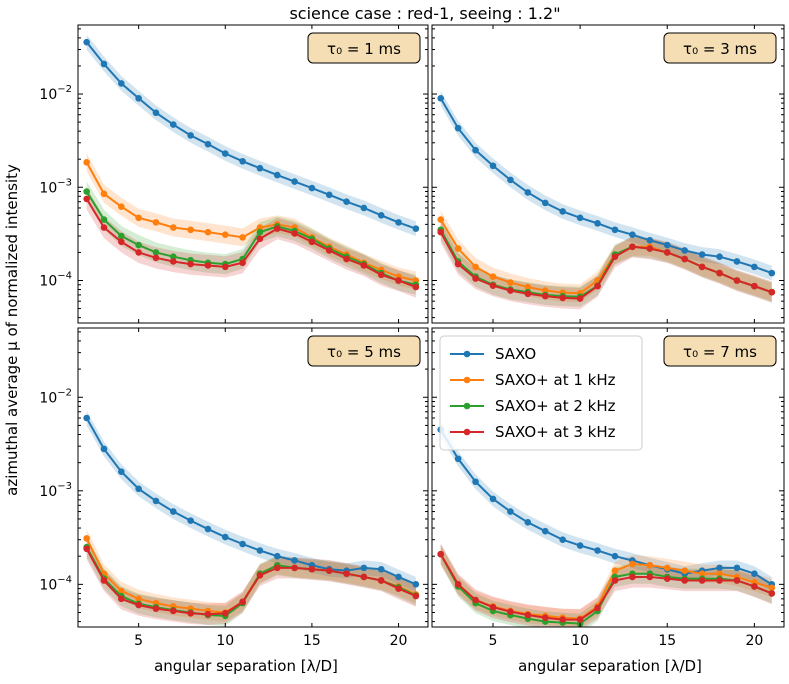 Image resolution: width=789 pixels, height=684 pixels. What do you see at coordinates (610, 666) in the screenshot?
I see `x-axis-label-right: angular separation [λ/D]` at bounding box center [610, 666].